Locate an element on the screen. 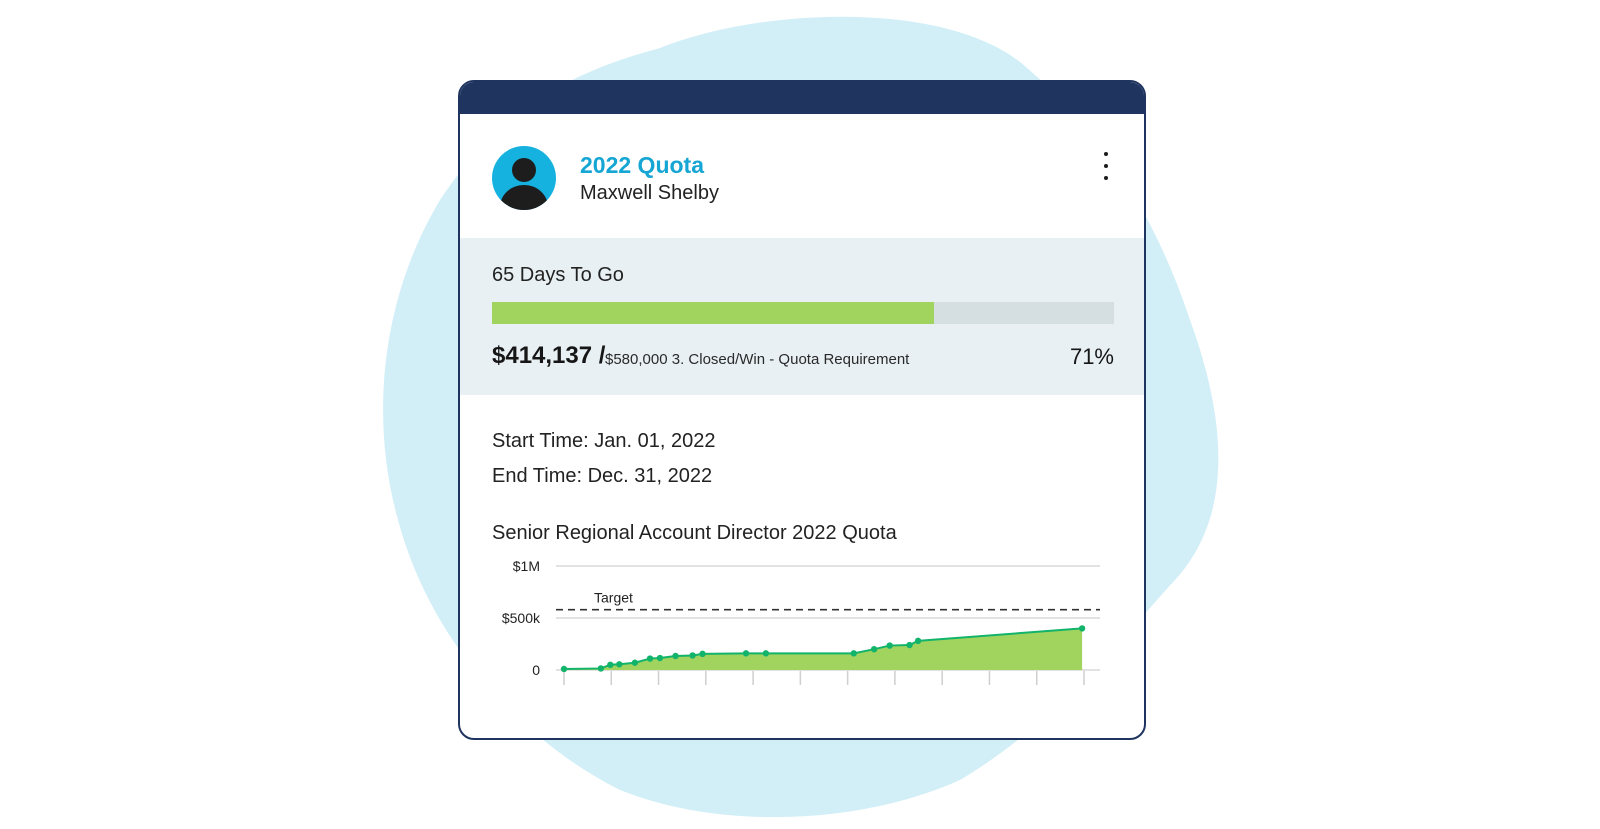 This screenshot has width=1600, height=829. card-title: 2022 Quota is located at coordinates (642, 165).